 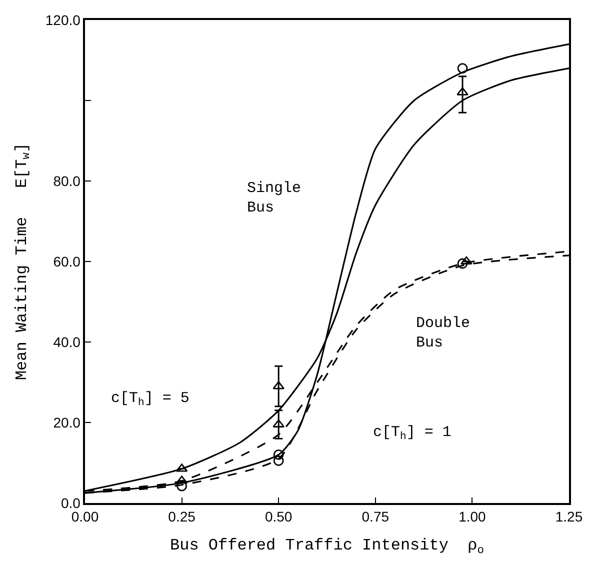 What do you see at coordinates (472, 516) in the screenshot?
I see `x-tick-label: 1.00` at bounding box center [472, 516].